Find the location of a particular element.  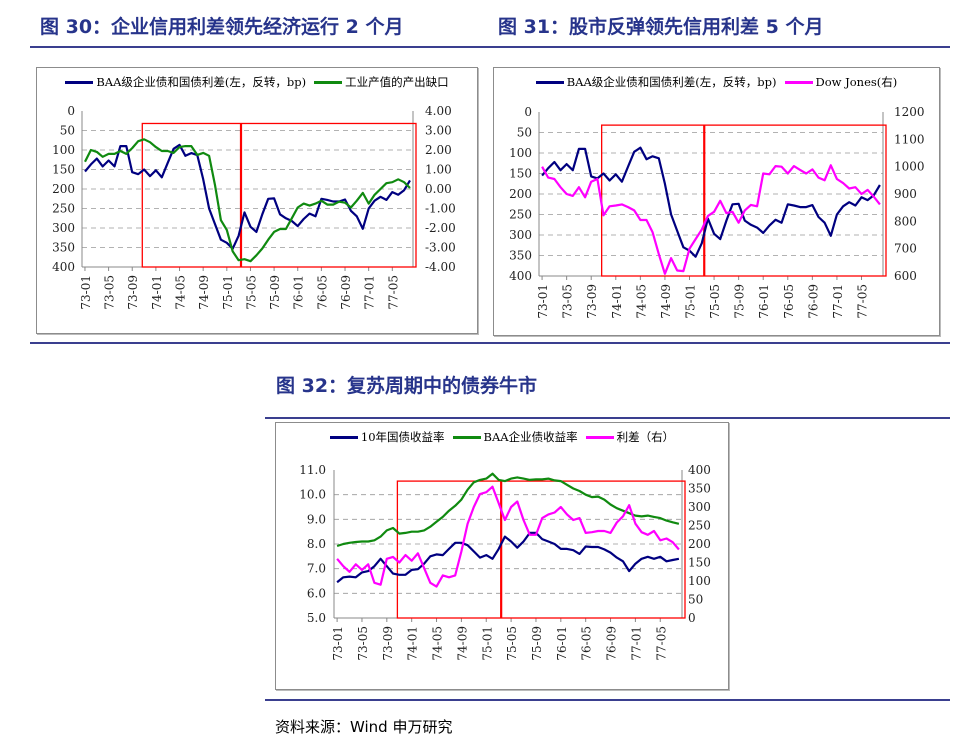

x-tick-label: 74-05 is located at coordinates (181, 292).